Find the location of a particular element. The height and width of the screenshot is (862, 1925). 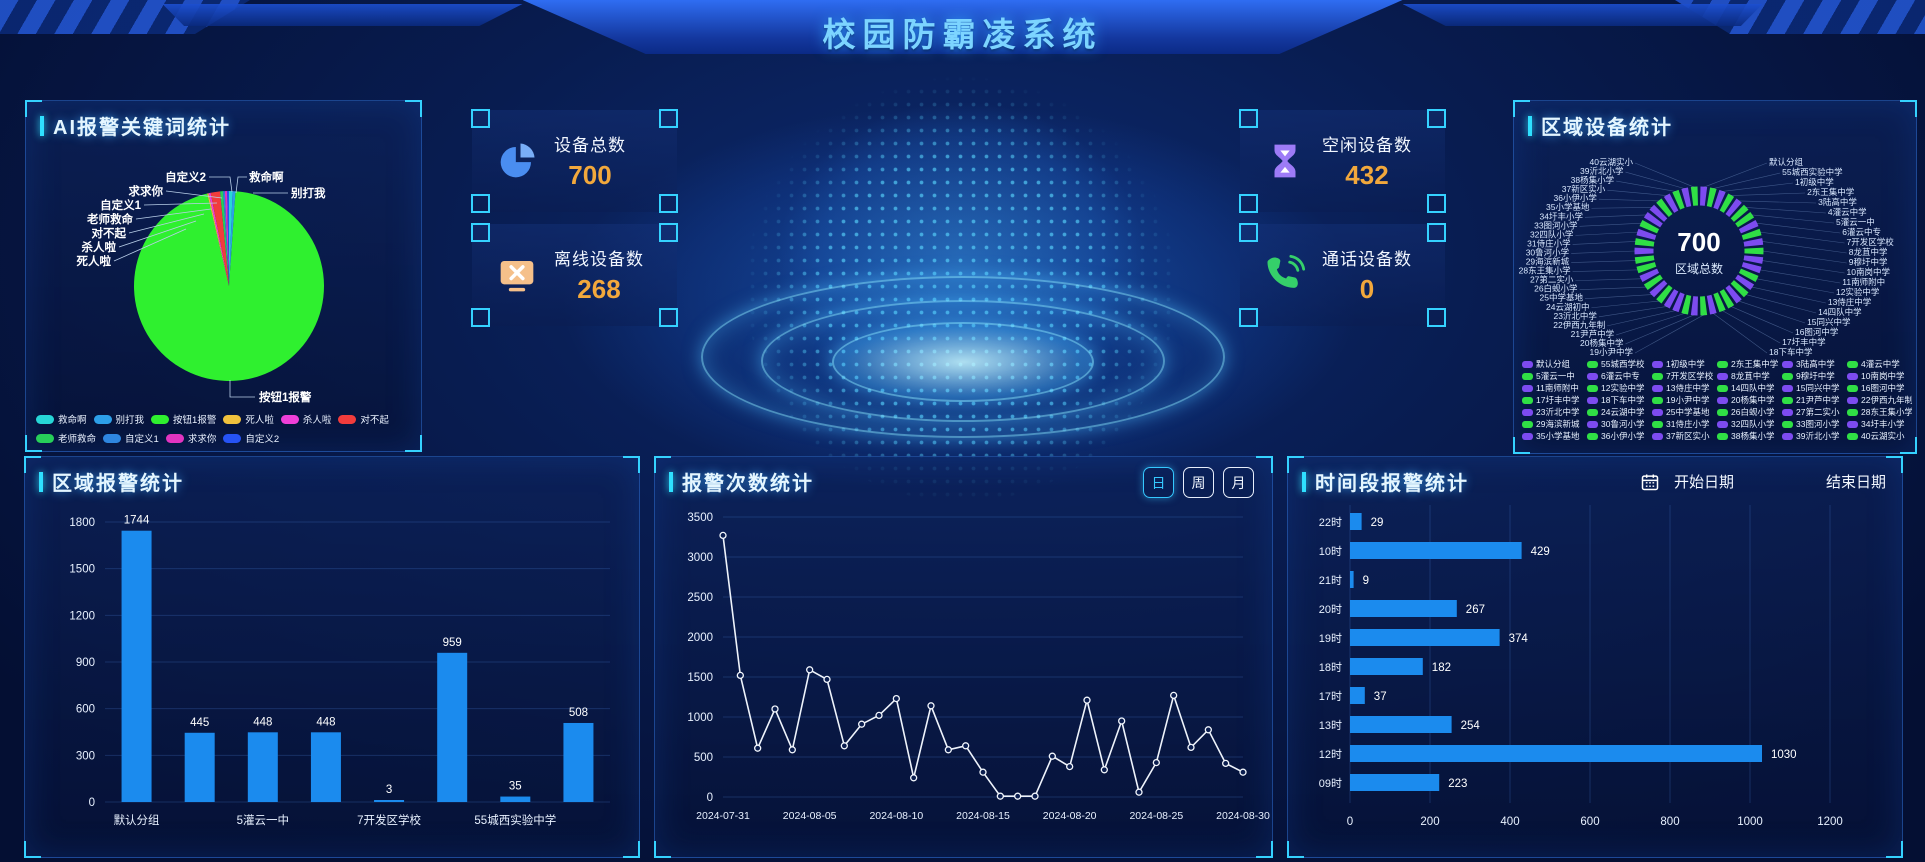

legend-item: 对不起 is located at coordinates (363, 419).